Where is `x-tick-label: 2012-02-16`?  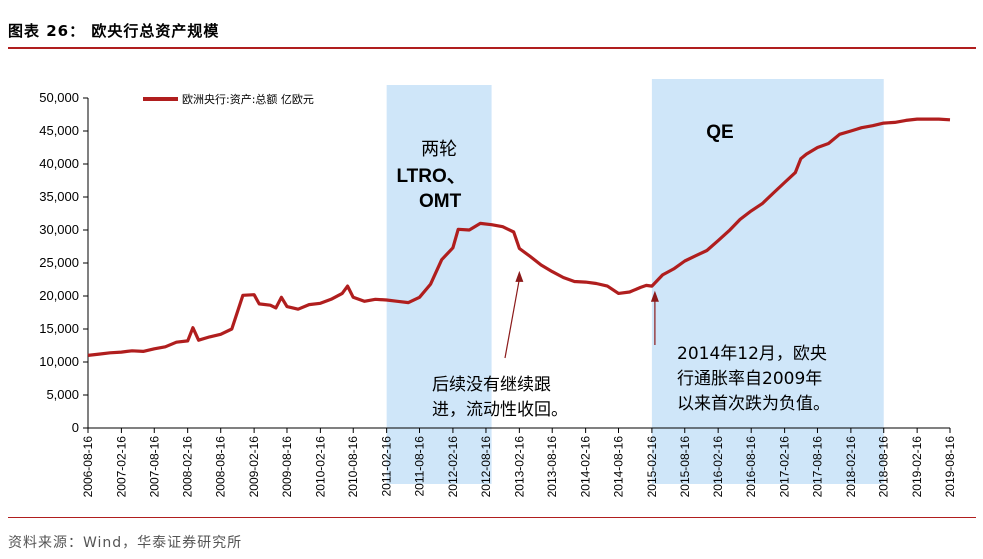 x-tick-label: 2012-02-16 is located at coordinates (453, 467).